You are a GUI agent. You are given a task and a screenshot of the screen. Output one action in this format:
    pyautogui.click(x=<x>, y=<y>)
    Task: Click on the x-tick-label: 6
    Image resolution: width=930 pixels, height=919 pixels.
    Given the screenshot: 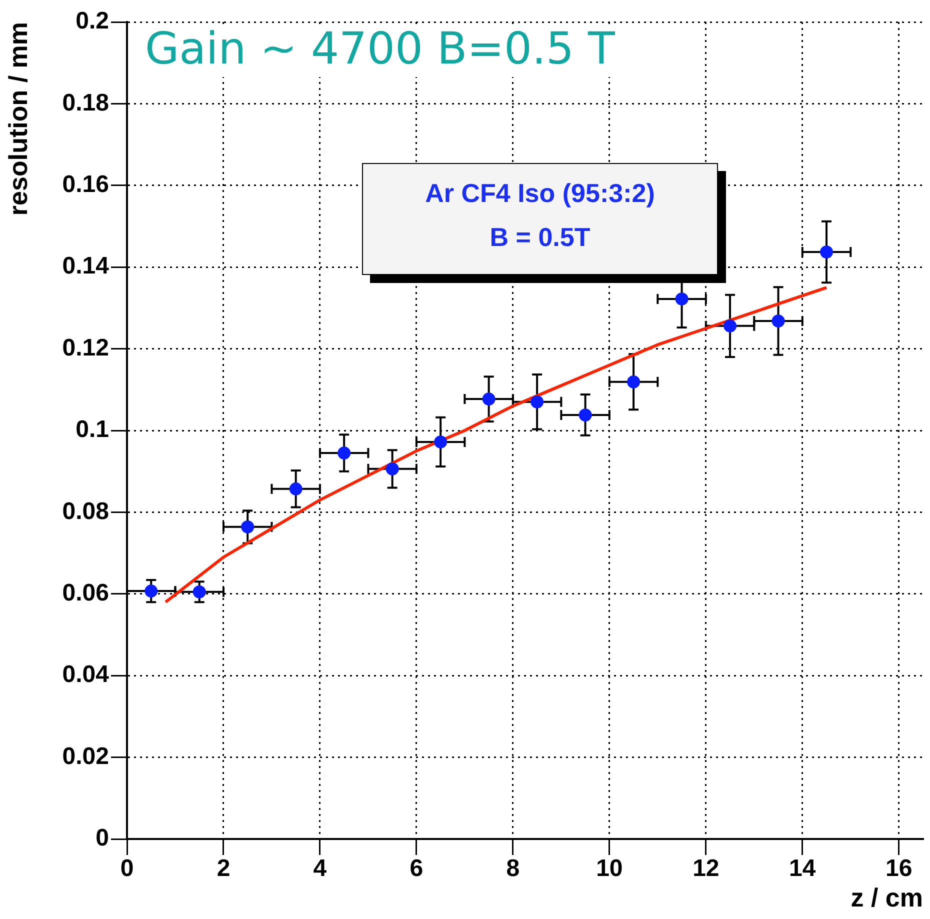 What is the action you would take?
    pyautogui.click(x=417, y=868)
    